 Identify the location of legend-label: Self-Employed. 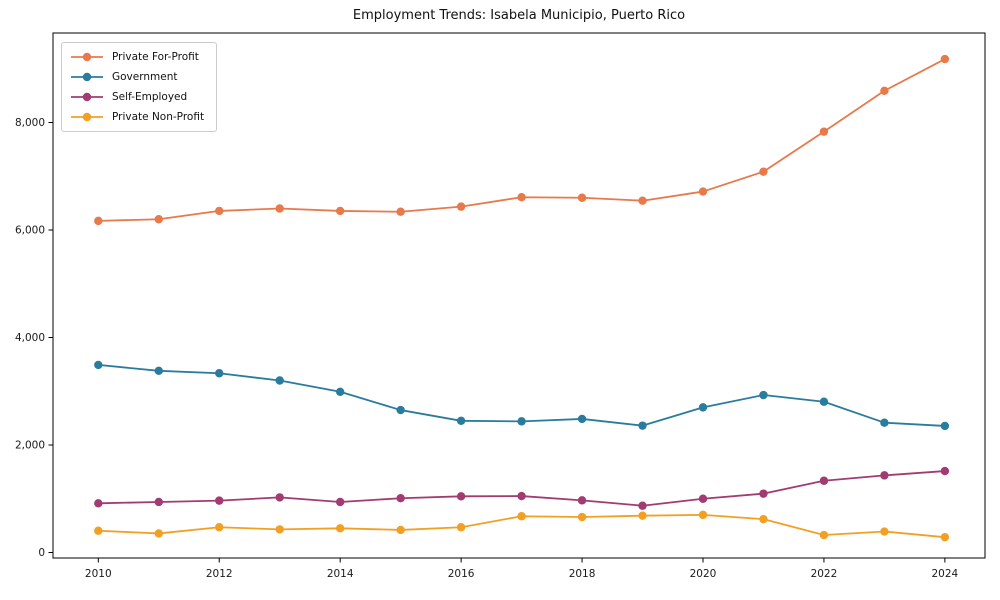
(150, 97).